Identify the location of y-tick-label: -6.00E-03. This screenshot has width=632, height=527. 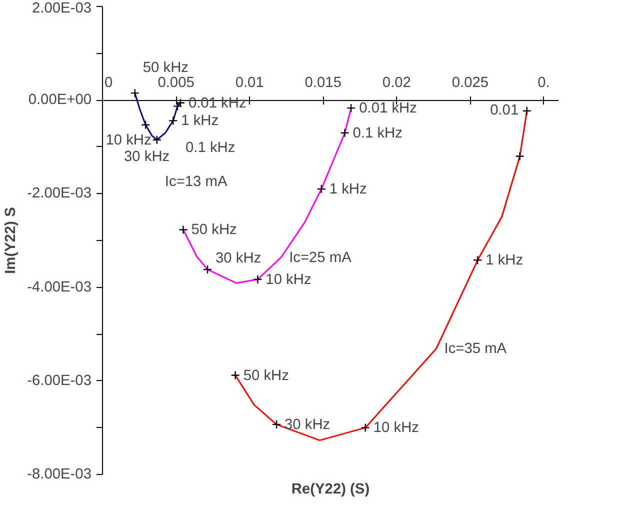
(59, 380).